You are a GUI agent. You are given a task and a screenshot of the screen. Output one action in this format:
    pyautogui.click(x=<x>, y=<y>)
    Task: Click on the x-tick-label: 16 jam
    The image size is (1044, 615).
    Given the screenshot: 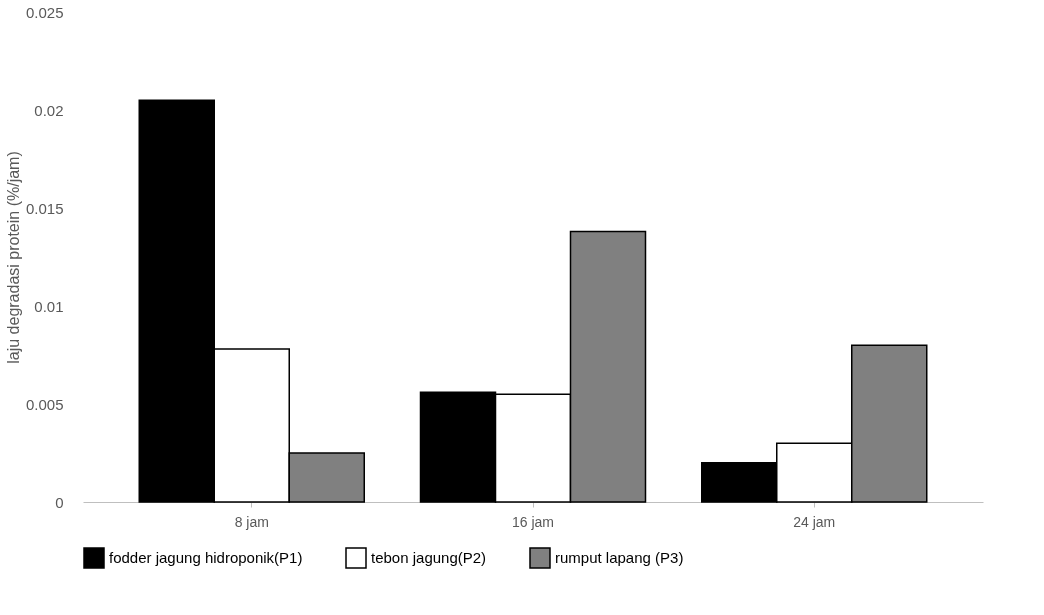 What is the action you would take?
    pyautogui.click(x=533, y=521)
    